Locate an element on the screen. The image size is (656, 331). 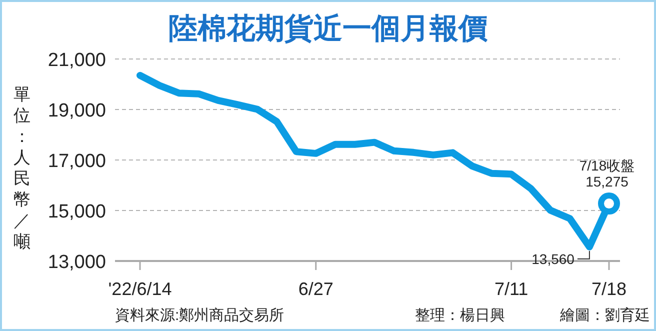
data-label: 13,560 is located at coordinates (553, 258).